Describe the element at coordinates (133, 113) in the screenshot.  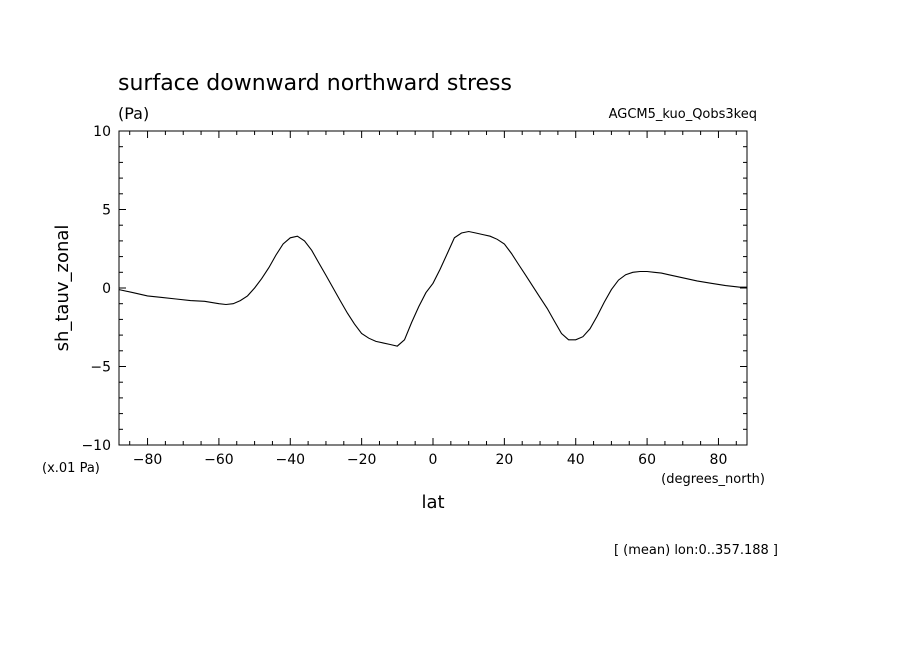
I see `chart-units: (Pa)` at that location.